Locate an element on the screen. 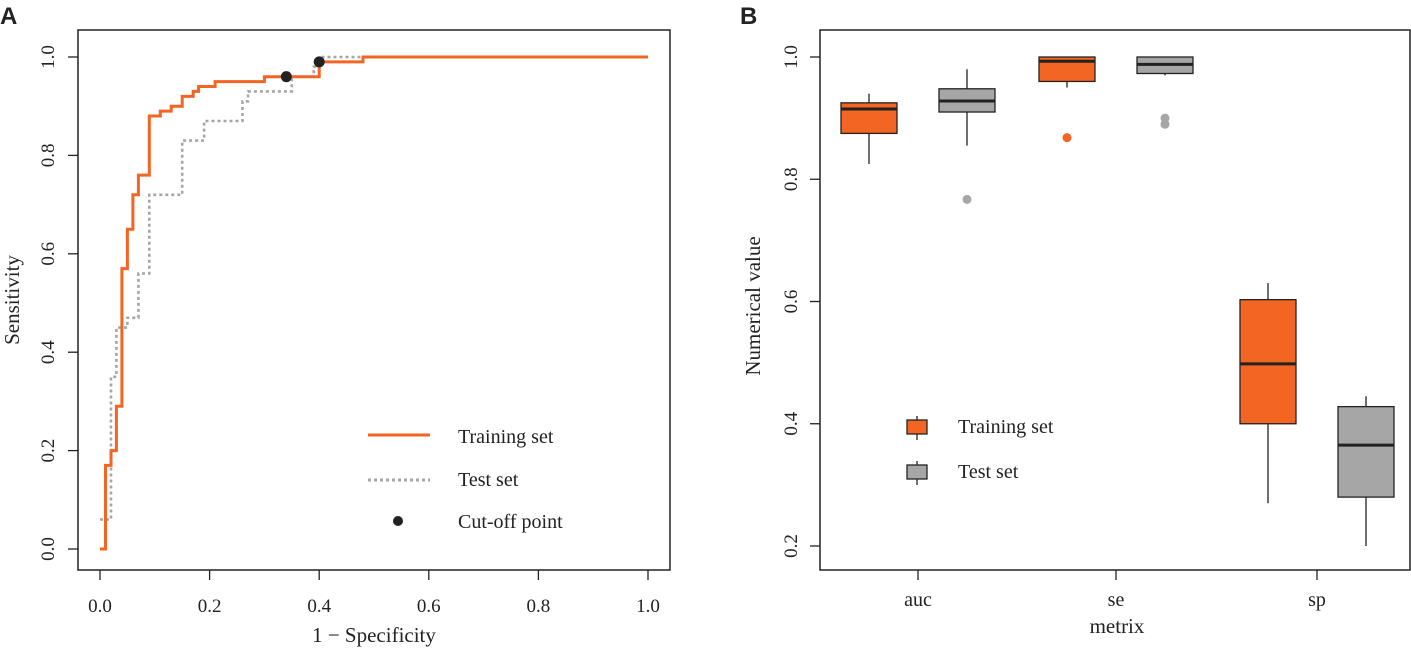 The width and height of the screenshot is (1411, 654). panel-a-letter: A is located at coordinates (8, 16).